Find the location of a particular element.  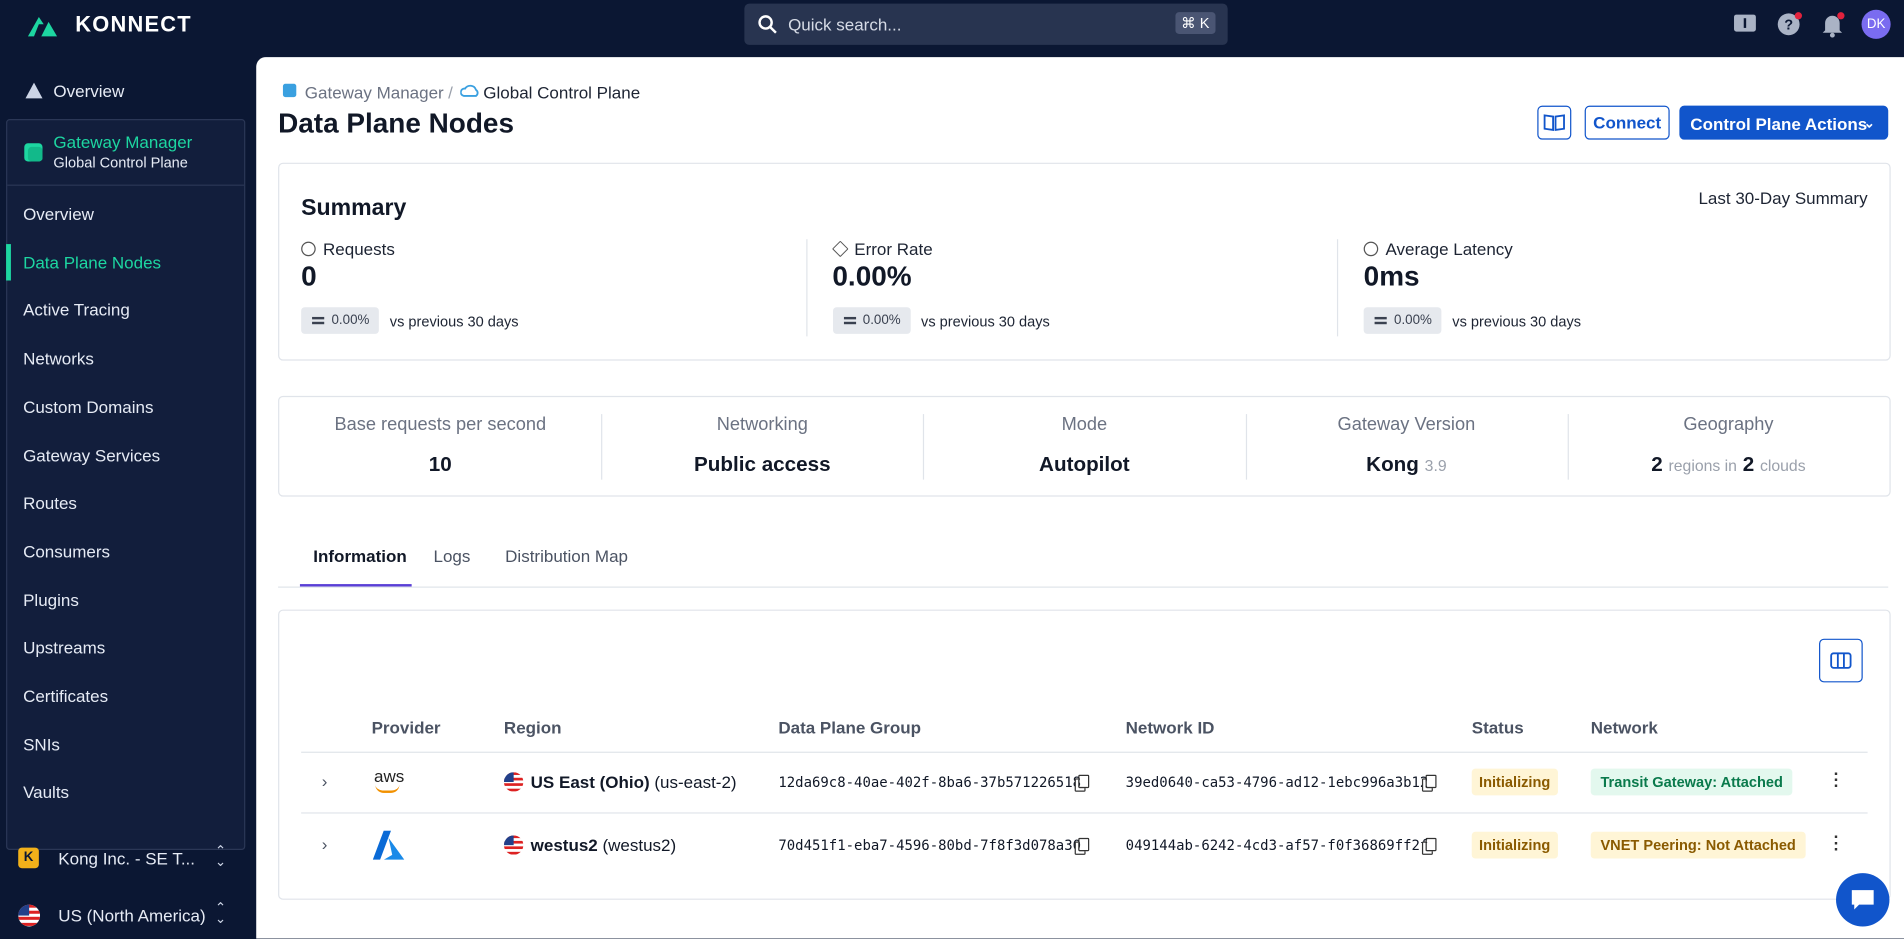

region: US East (Ohio) (us-east-2) is located at coordinates (634, 781).